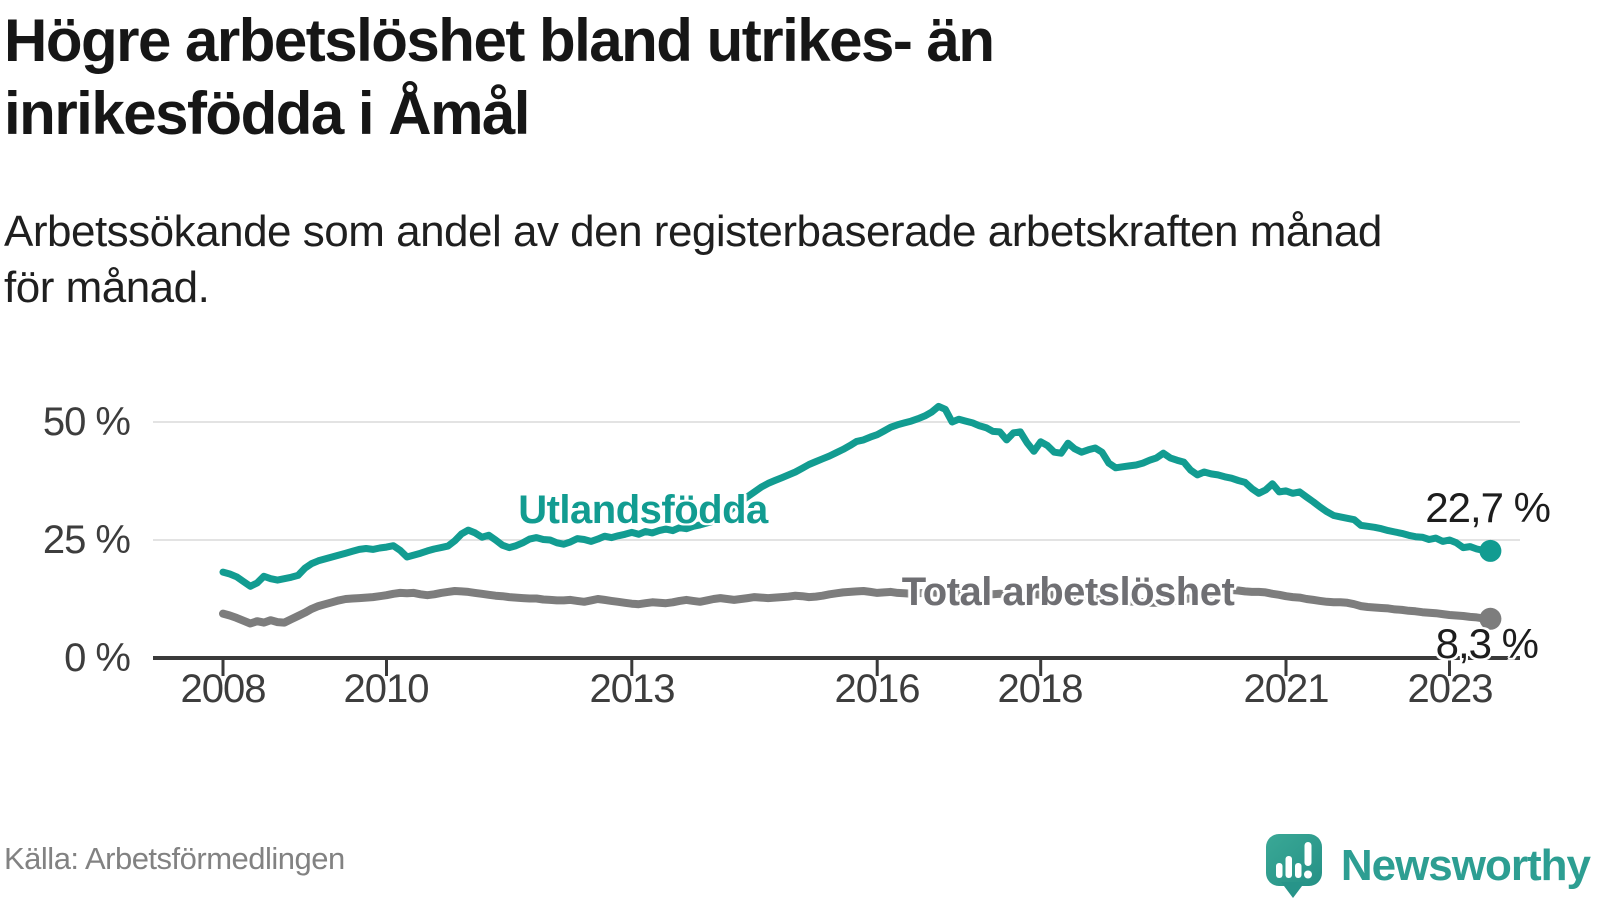 This screenshot has width=1600, height=900. Describe the element at coordinates (1450, 689) in the screenshot. I see `x-axis-label-2023: 2023` at that location.